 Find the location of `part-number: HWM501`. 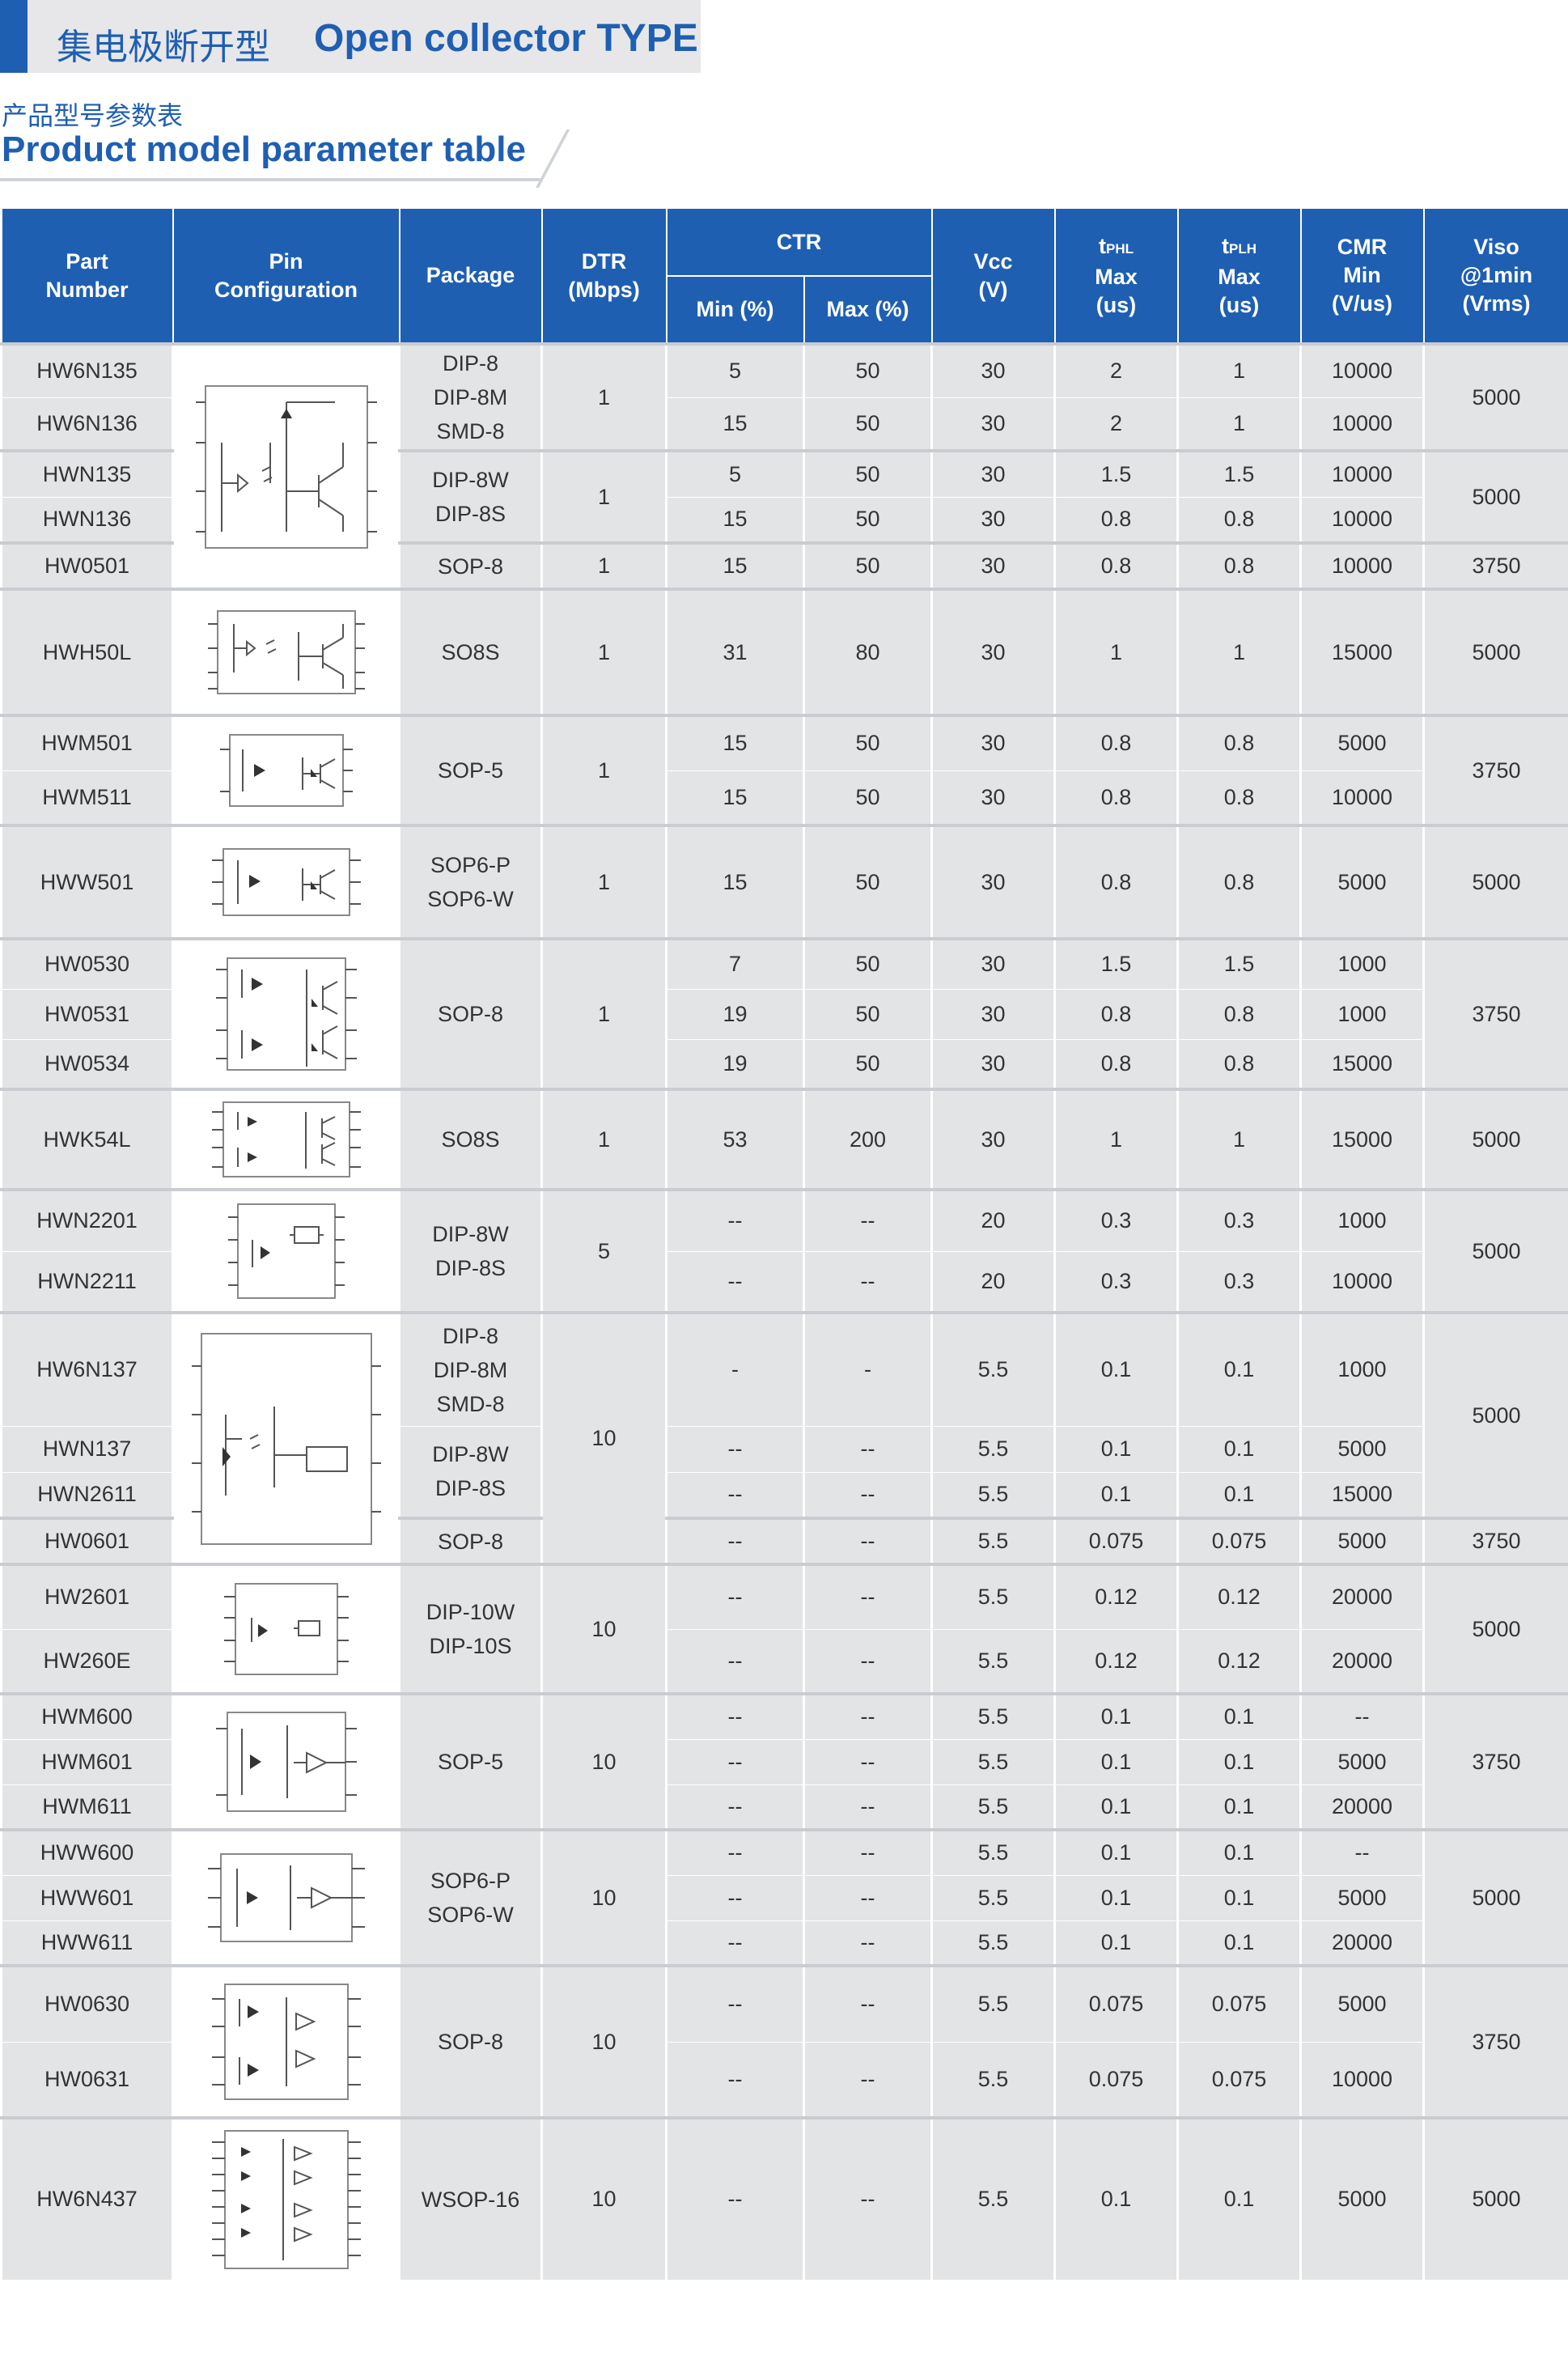

part-number: HWM501 is located at coordinates (87, 742).